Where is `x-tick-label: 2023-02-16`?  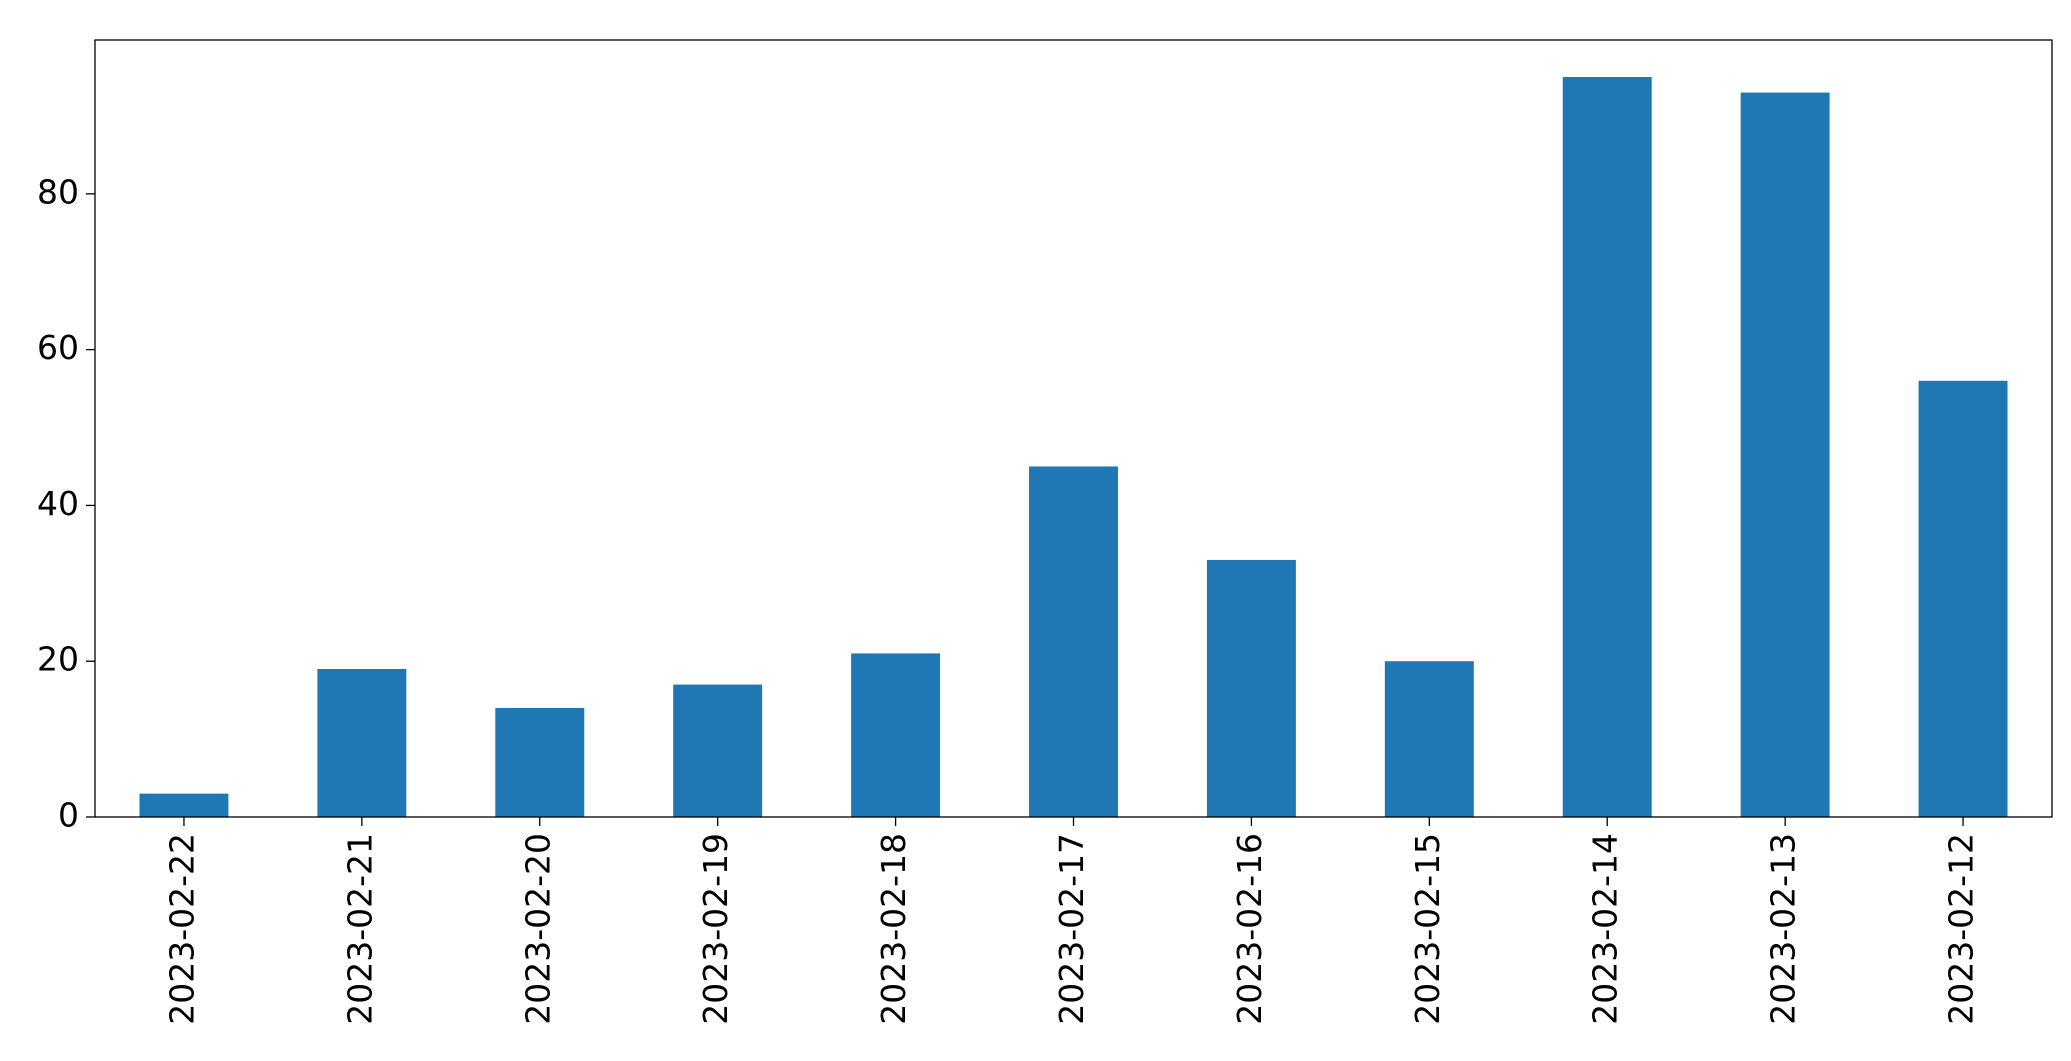
x-tick-label: 2023-02-16 is located at coordinates (1249, 929).